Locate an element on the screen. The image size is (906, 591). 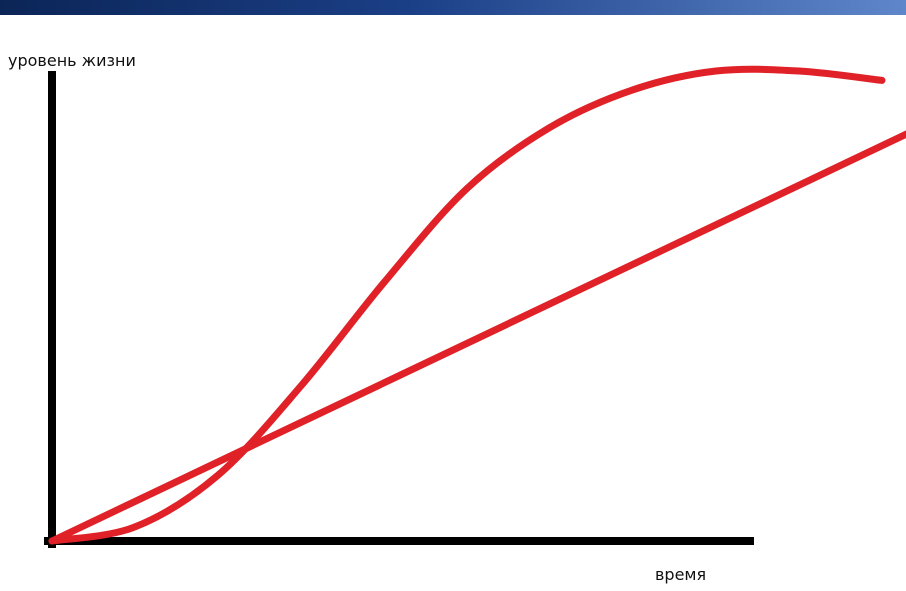
slide-top-bar is located at coordinates (453, 7).